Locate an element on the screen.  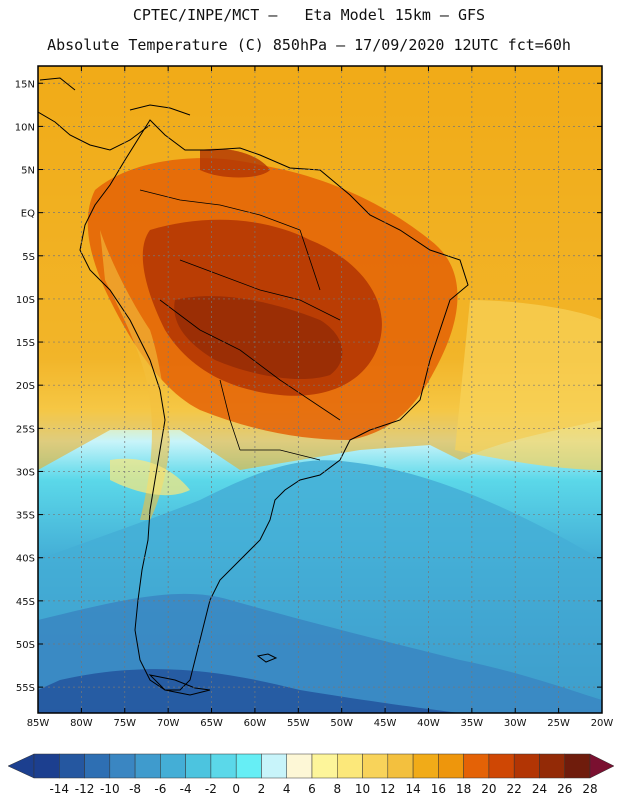
lat-tick-label: 20S is located at coordinates (25, 386).